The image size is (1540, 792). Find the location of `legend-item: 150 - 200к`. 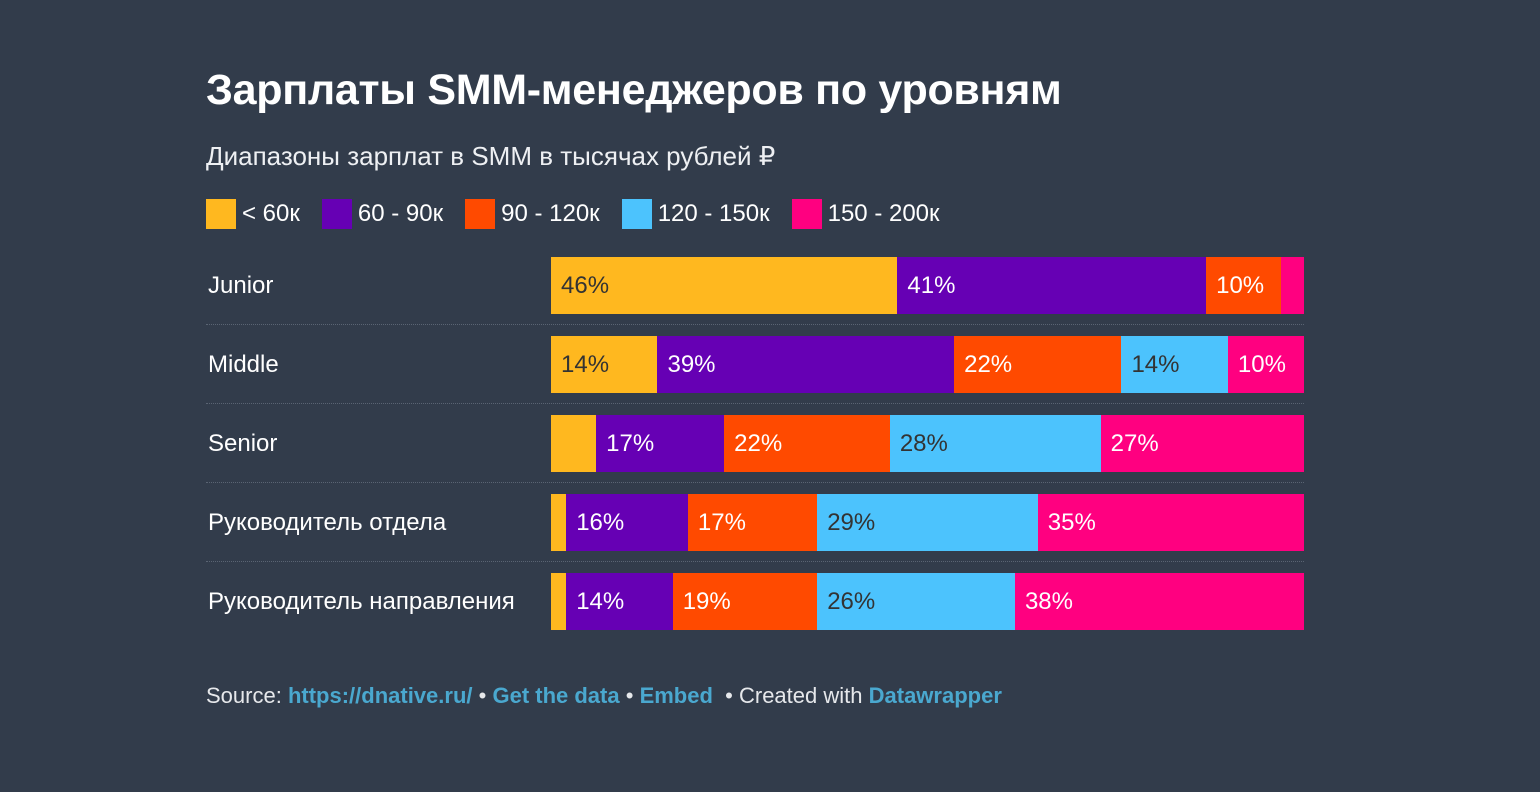

legend-item: 150 - 200к is located at coordinates (865, 214).